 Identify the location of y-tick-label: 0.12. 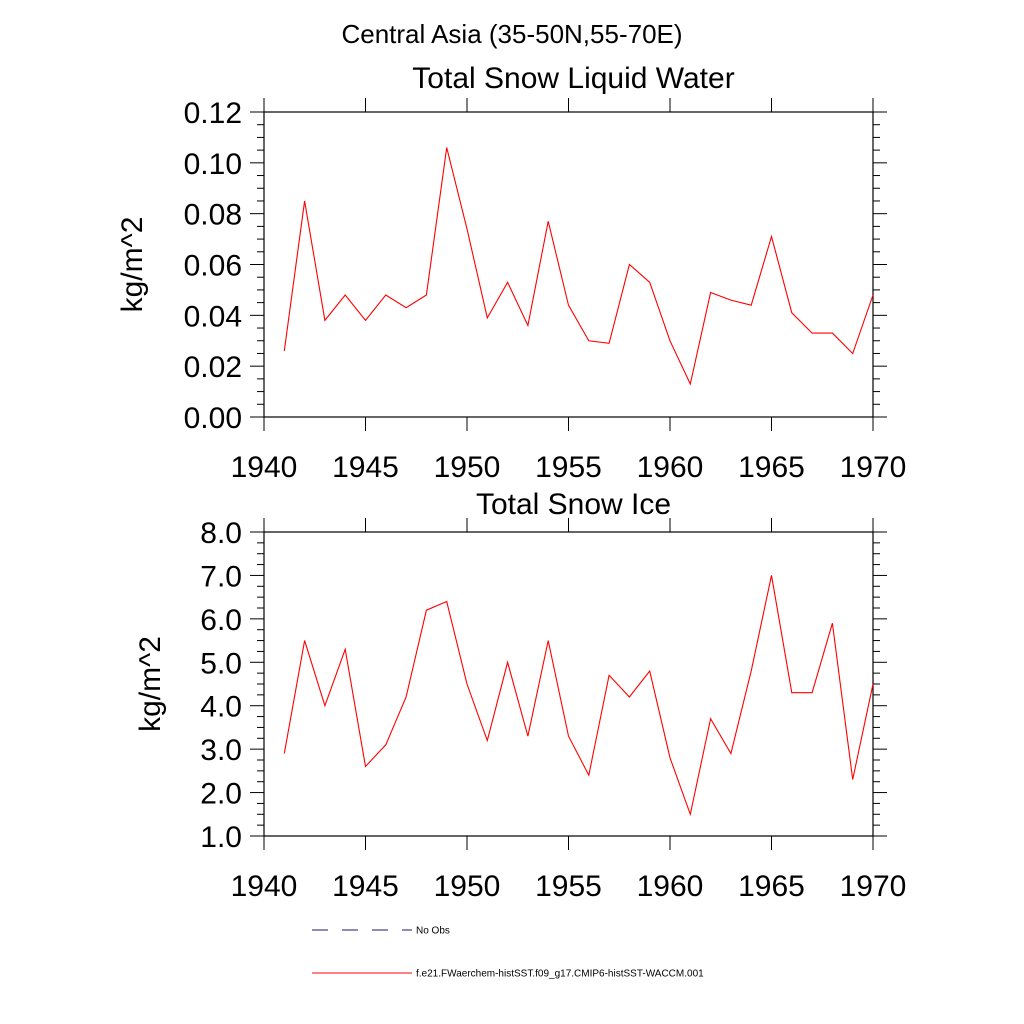
(213, 113).